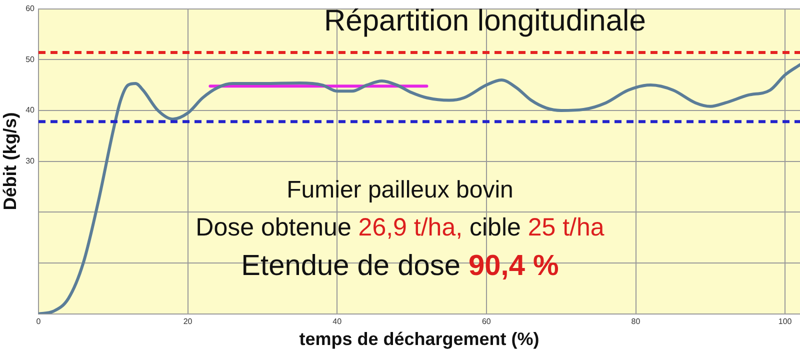  I want to click on annotation: Fumier pailleux bovin, so click(400, 190).